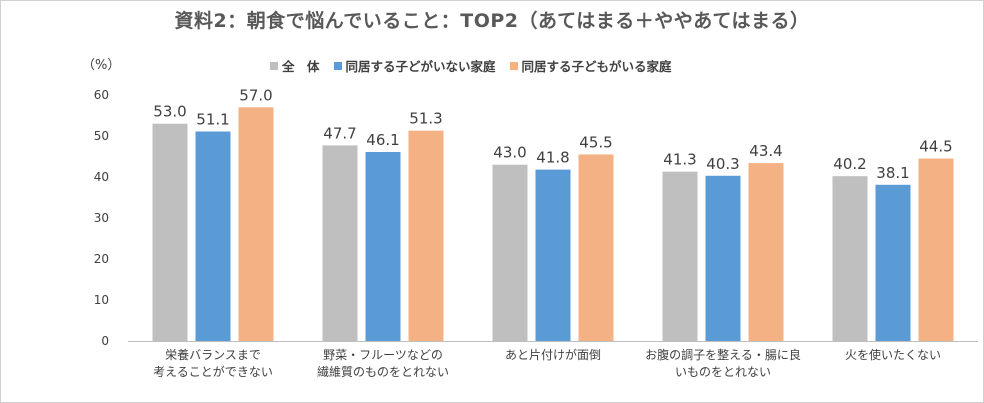 The height and width of the screenshot is (403, 984). I want to click on x-category-label: 野菜・フルーツなどの 繊維質のものをとれない, so click(382, 363).